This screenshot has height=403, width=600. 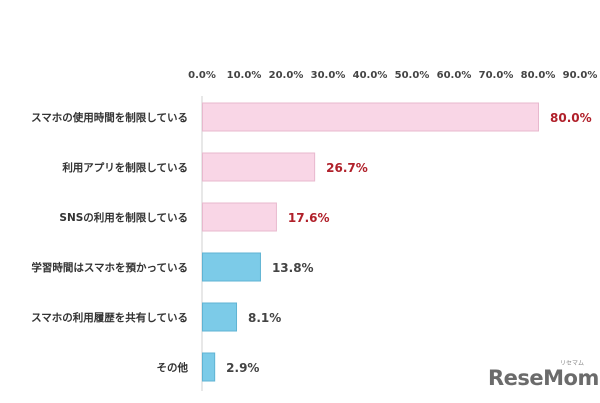 I want to click on x-tick-label: 50.0%, so click(x=412, y=75).